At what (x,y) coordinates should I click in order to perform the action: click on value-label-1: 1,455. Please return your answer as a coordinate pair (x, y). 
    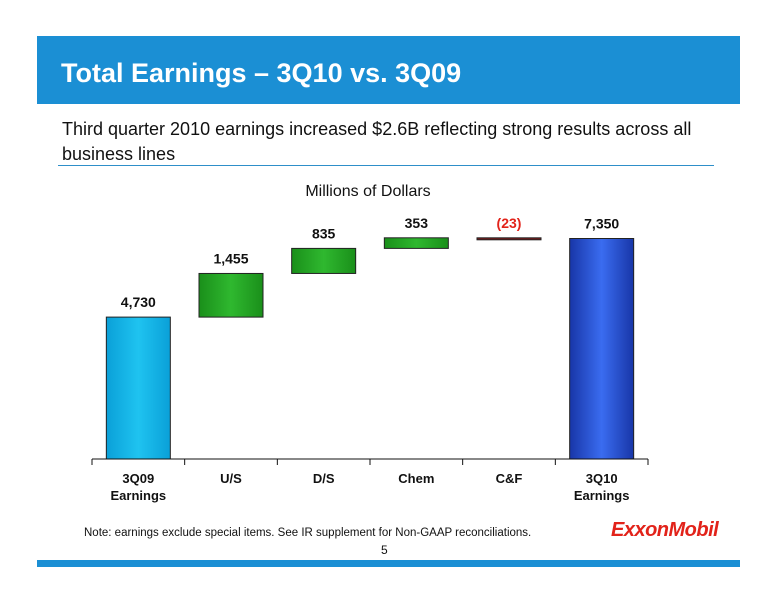
    Looking at the image, I should click on (230, 258).